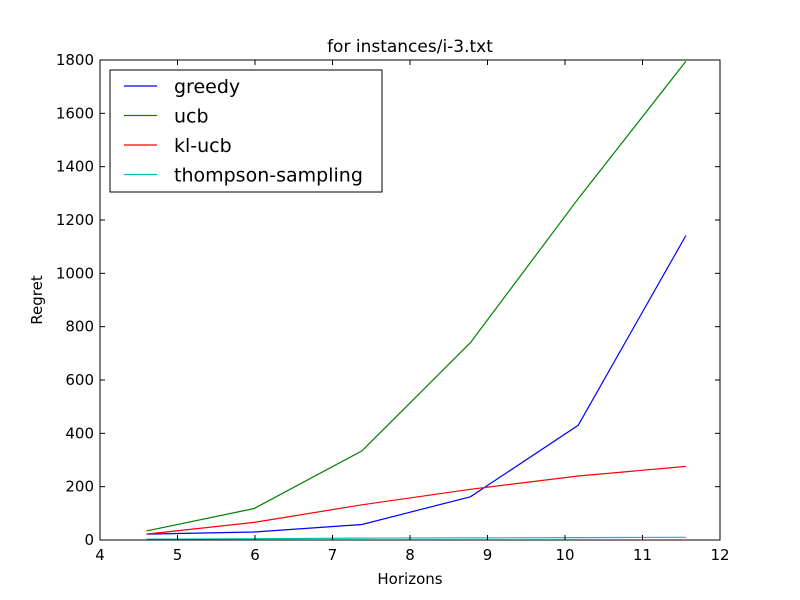 The height and width of the screenshot is (600, 800). Describe the element at coordinates (410, 47) in the screenshot. I see `chart-title: for instances/i-3.txt` at that location.